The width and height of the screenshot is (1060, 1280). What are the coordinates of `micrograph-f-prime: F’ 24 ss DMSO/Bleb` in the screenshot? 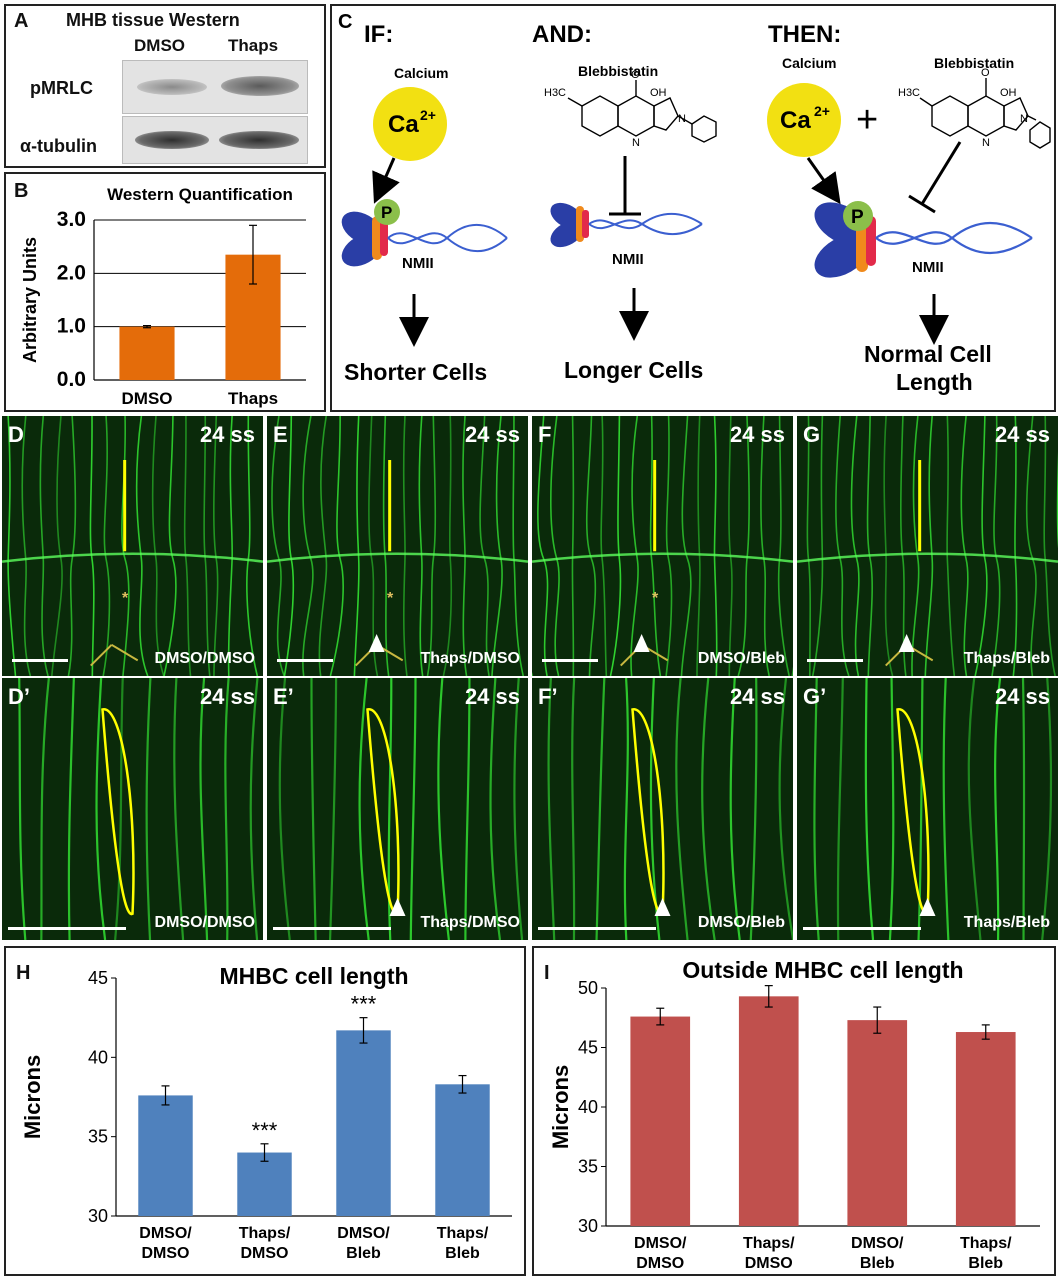 It's located at (662, 809).